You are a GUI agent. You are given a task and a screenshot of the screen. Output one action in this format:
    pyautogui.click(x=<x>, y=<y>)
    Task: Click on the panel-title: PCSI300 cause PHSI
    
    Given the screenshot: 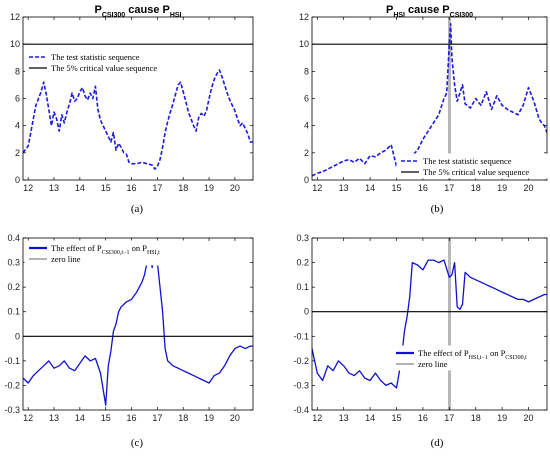 What is the action you would take?
    pyautogui.click(x=137, y=11)
    